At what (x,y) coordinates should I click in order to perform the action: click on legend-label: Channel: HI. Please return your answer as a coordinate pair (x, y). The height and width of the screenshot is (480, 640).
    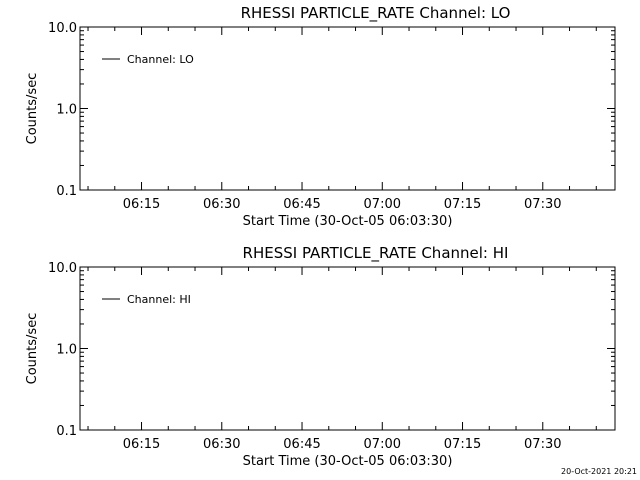
    Looking at the image, I should click on (159, 299).